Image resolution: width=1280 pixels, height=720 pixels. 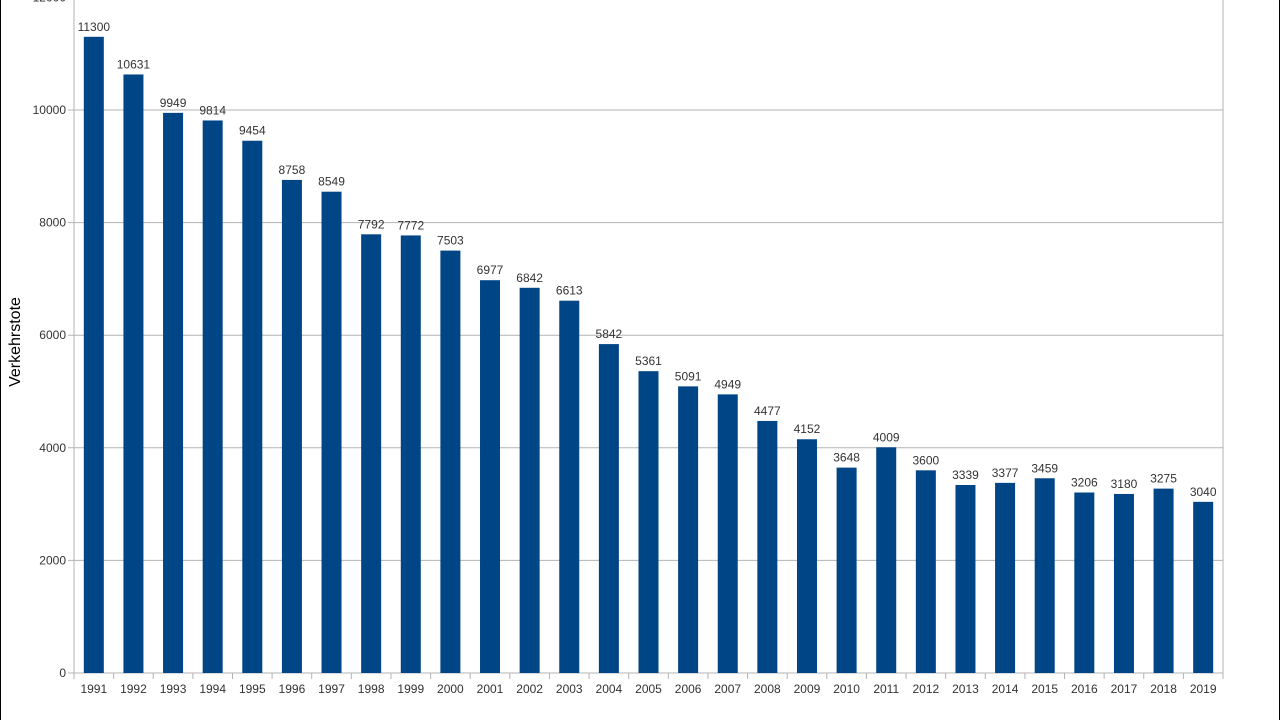 I want to click on bar-2013, so click(x=965, y=579).